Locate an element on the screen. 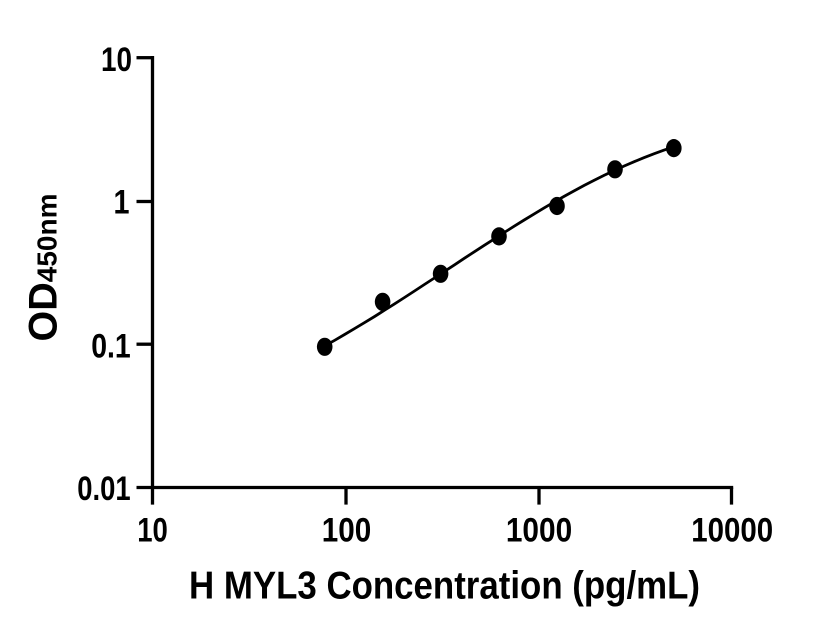 This screenshot has height=640, width=816. svg-text: 10000 is located at coordinates (732, 531).